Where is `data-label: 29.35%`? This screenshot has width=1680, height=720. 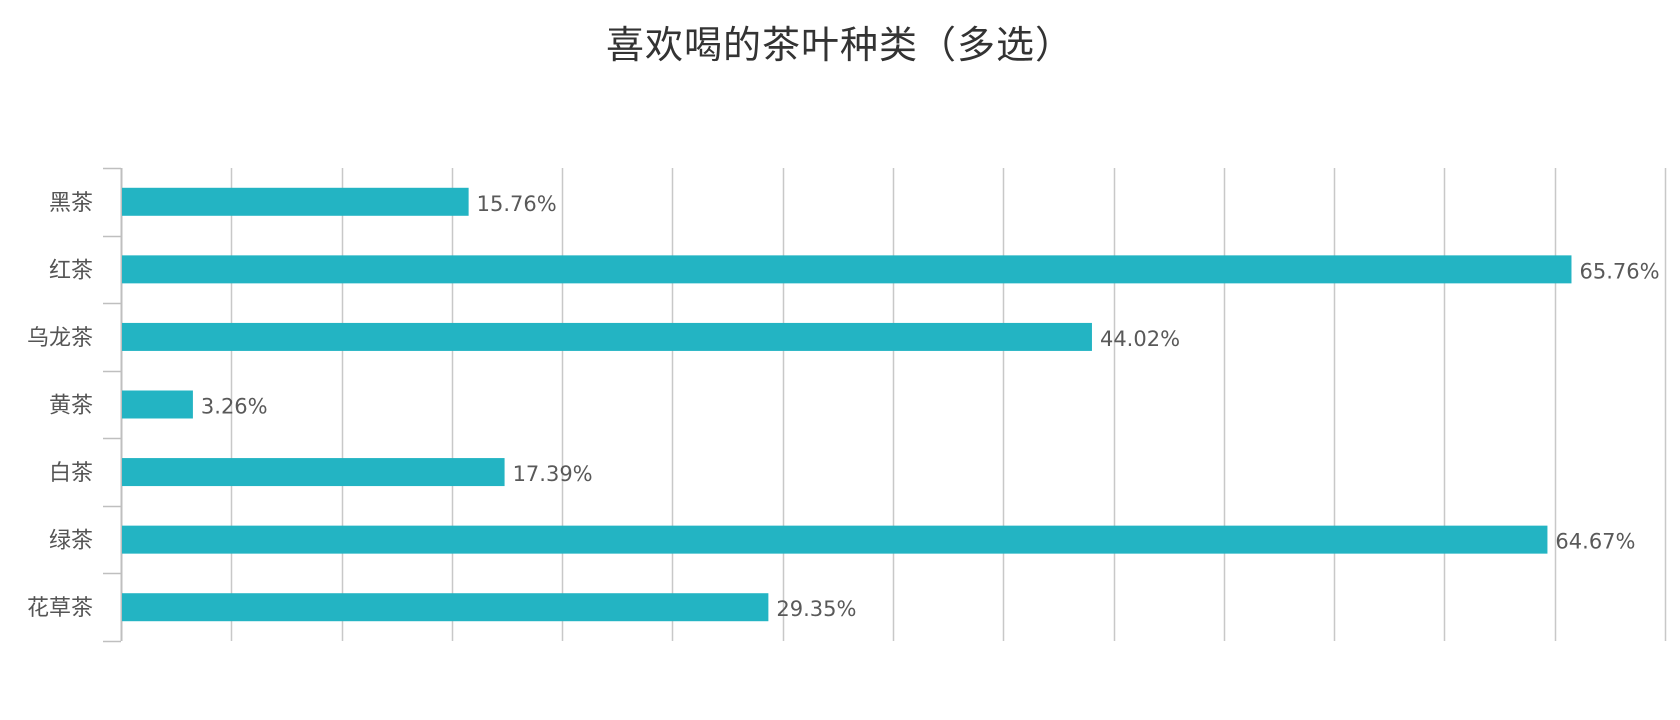
data-label: 29.35% is located at coordinates (816, 609).